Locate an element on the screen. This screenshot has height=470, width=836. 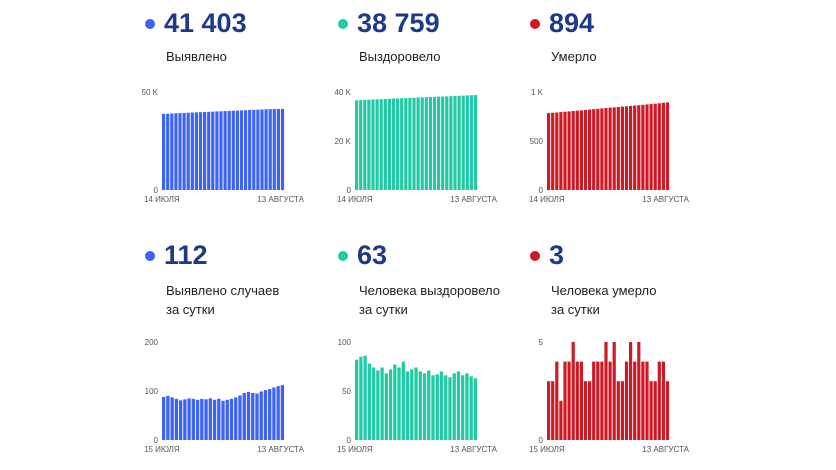
cases-total-panel: 41 403 Выявлено 0 50 K 14 ИЮЛЯ 13 АВГУСТА is located at coordinates (240, 123).